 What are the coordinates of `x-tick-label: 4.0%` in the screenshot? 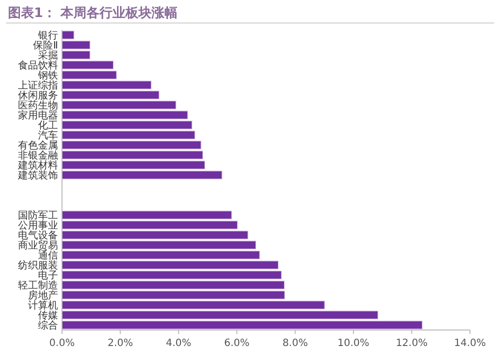 It's located at (179, 343).